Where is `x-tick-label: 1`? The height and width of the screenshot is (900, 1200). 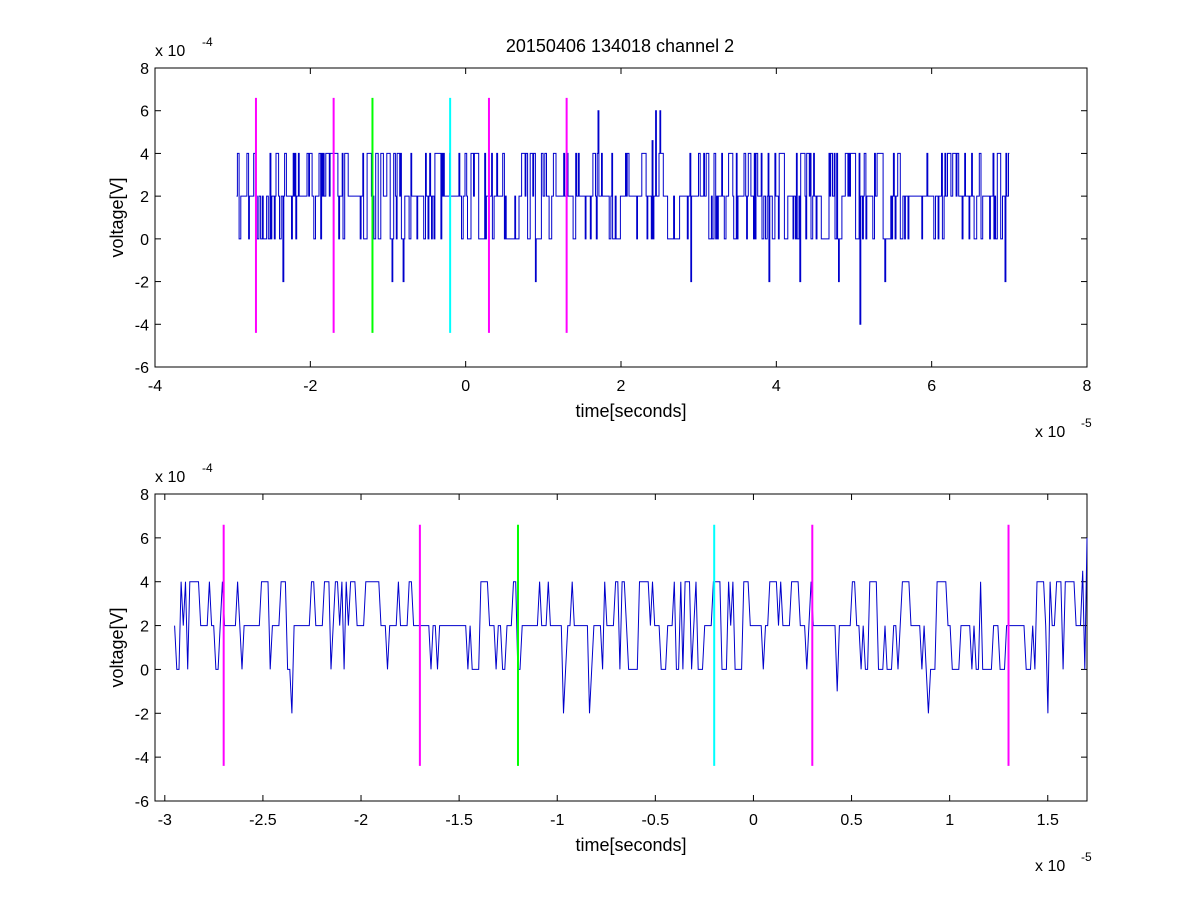 x-tick-label: 1 is located at coordinates (949, 820).